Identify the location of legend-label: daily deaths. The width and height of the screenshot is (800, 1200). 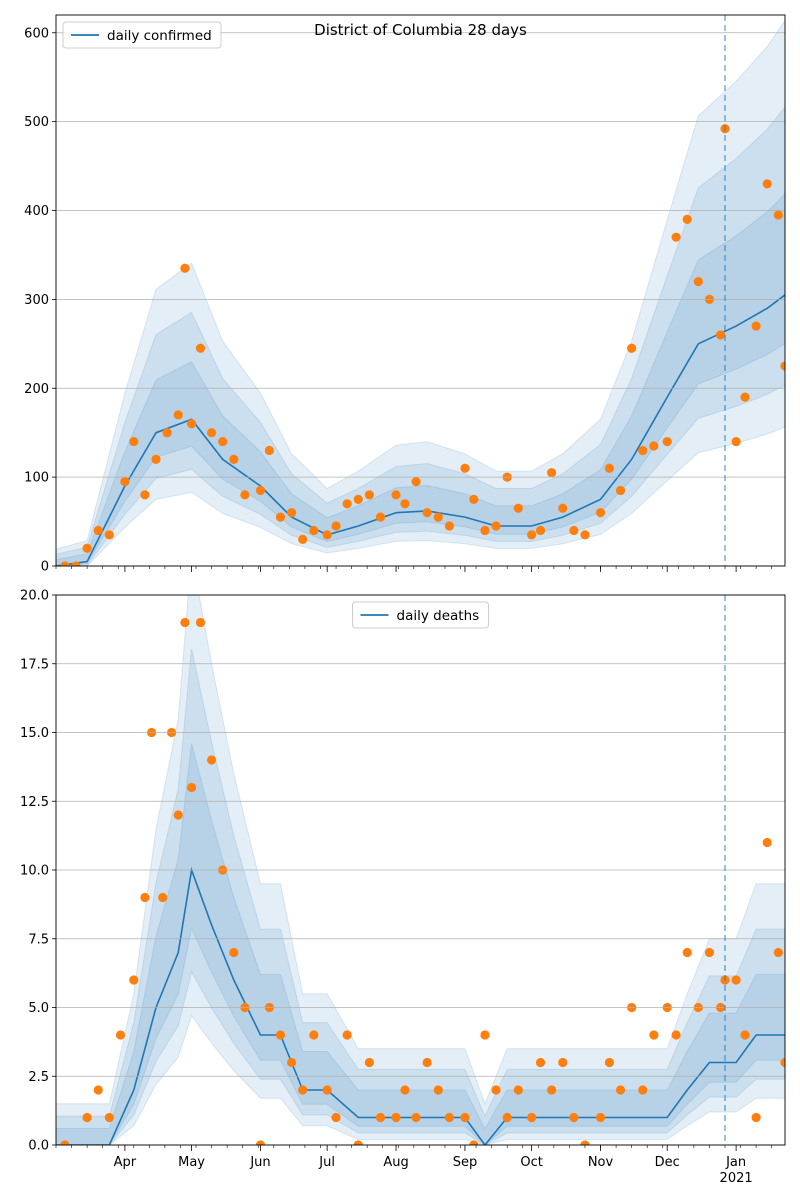
(438, 616).